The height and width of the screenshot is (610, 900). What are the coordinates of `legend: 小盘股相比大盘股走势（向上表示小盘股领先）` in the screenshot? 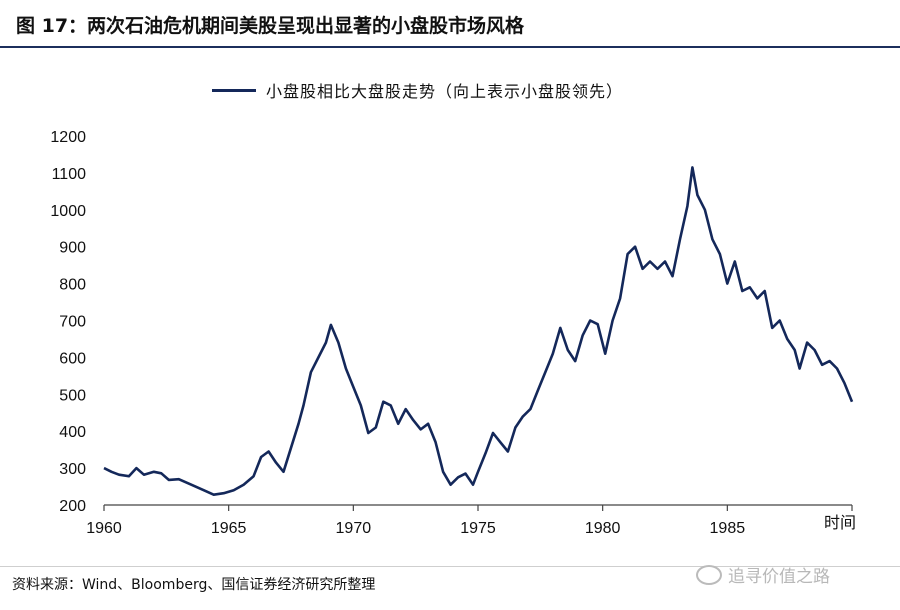 It's located at (417, 90).